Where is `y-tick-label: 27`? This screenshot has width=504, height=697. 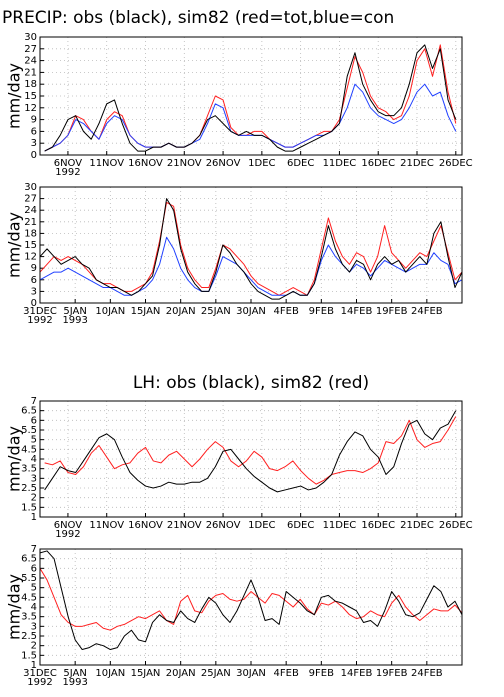
y-tick-label: 27 is located at coordinates (30, 199).